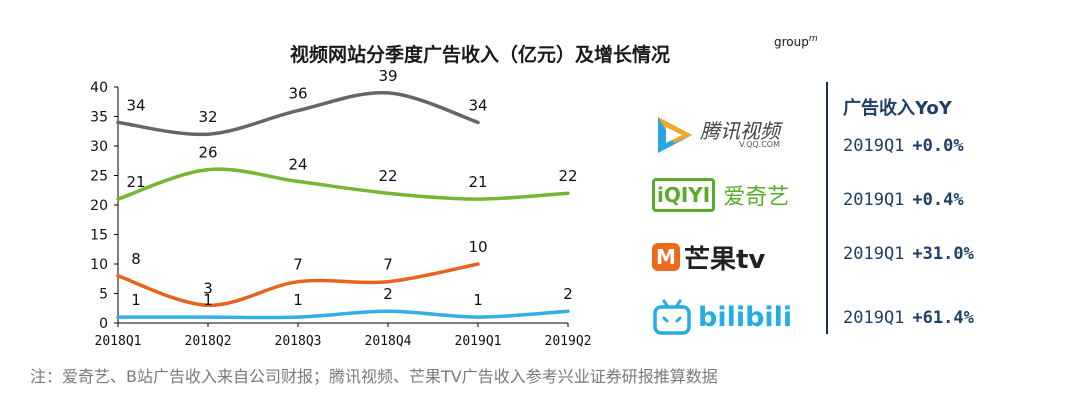 The height and width of the screenshot is (413, 1080). I want to click on x-tick-label: 2018Q2, so click(208, 341).